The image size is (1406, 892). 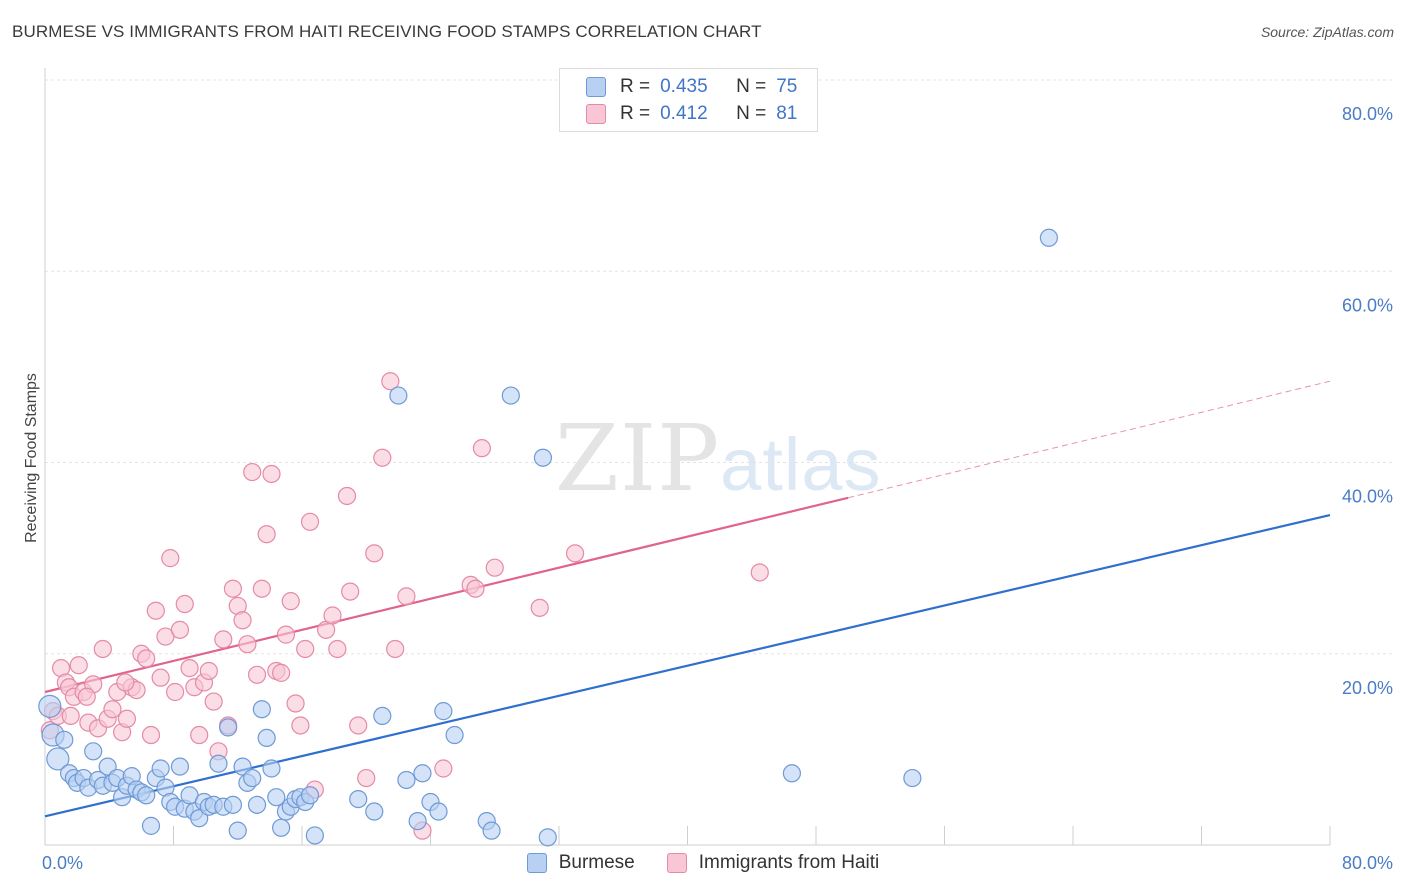 What do you see at coordinates (638, 458) in the screenshot?
I see `watermark-zip: ZIP` at bounding box center [638, 458].